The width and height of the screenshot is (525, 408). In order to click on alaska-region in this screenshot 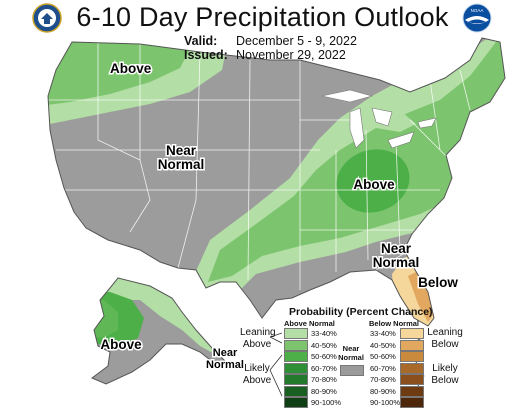, I will do `click(159, 331)`.